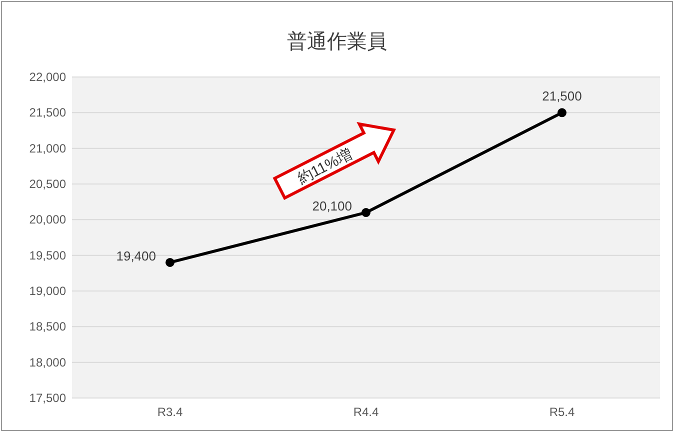 This screenshot has width=674, height=432. What do you see at coordinates (47, 113) in the screenshot?
I see `y-tick-label: 21,500` at bounding box center [47, 113].